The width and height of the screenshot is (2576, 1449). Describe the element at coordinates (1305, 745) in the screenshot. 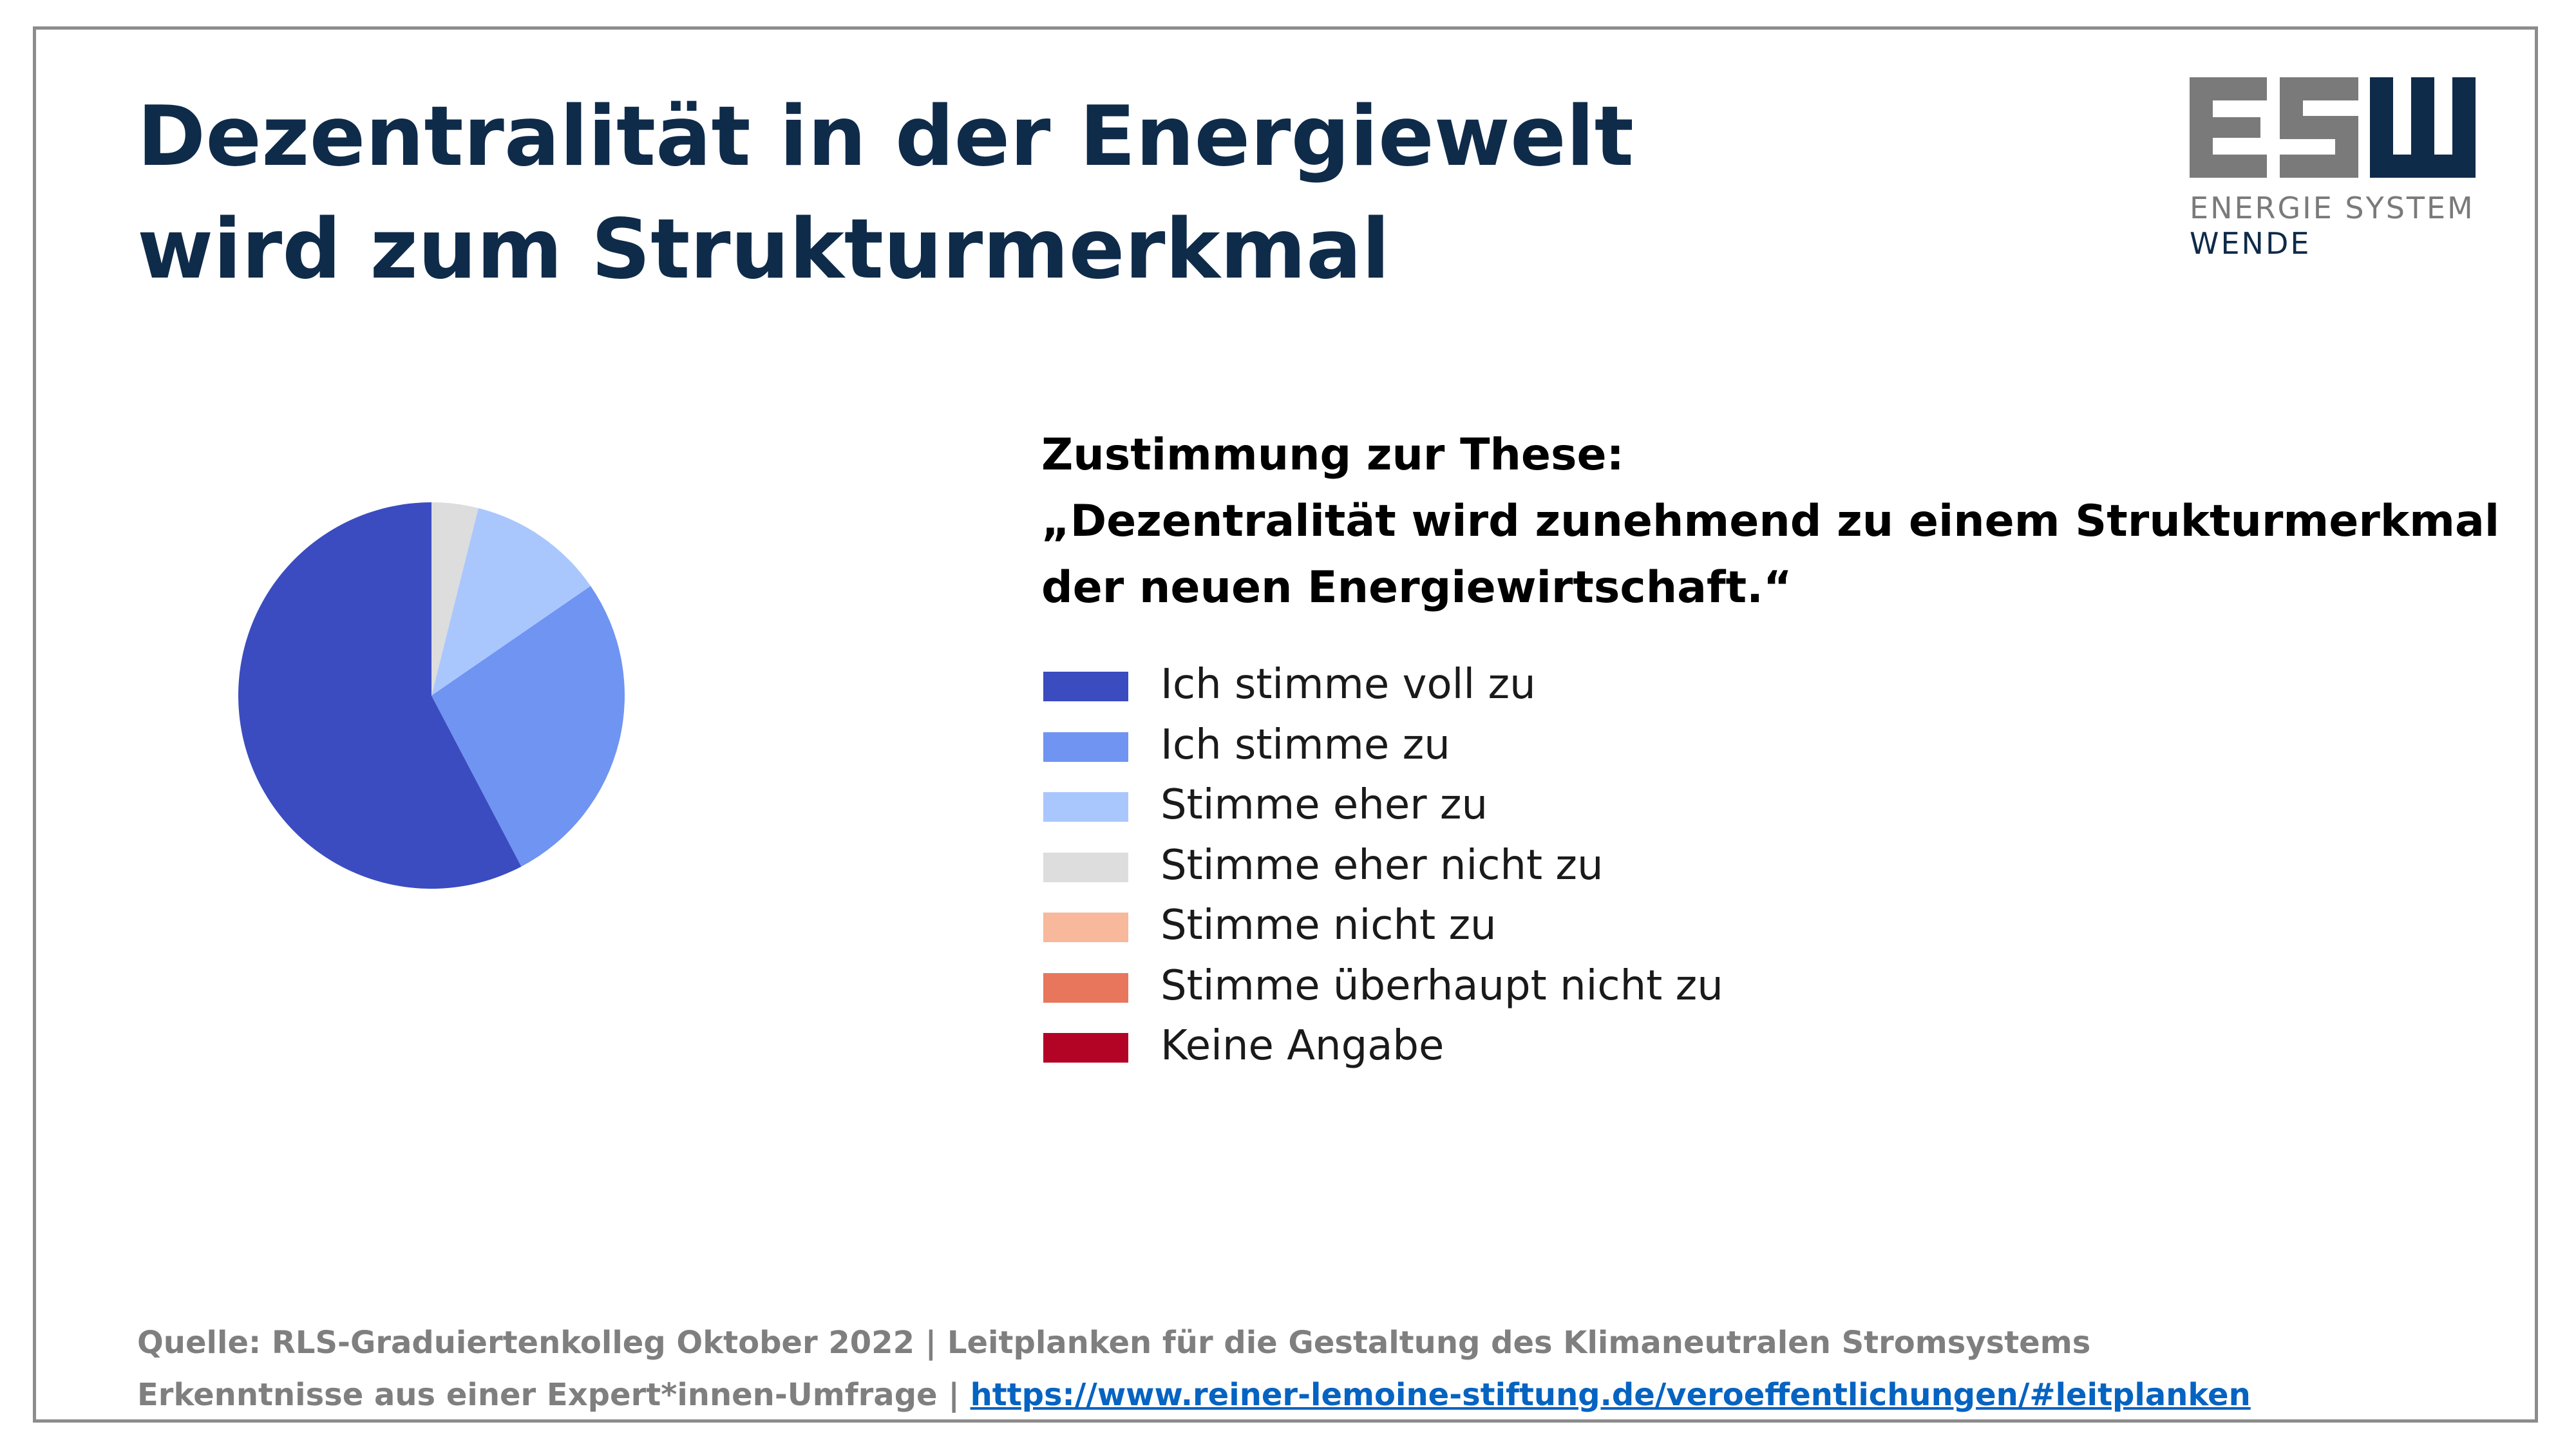

I see `legend-label: Ich stimme zu` at that location.